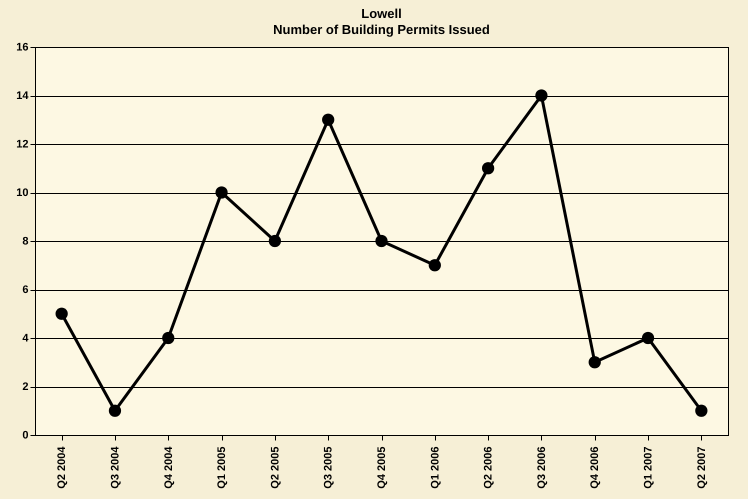 The height and width of the screenshot is (499, 748). I want to click on x-tick-label: Q4 2005, so click(382, 467).